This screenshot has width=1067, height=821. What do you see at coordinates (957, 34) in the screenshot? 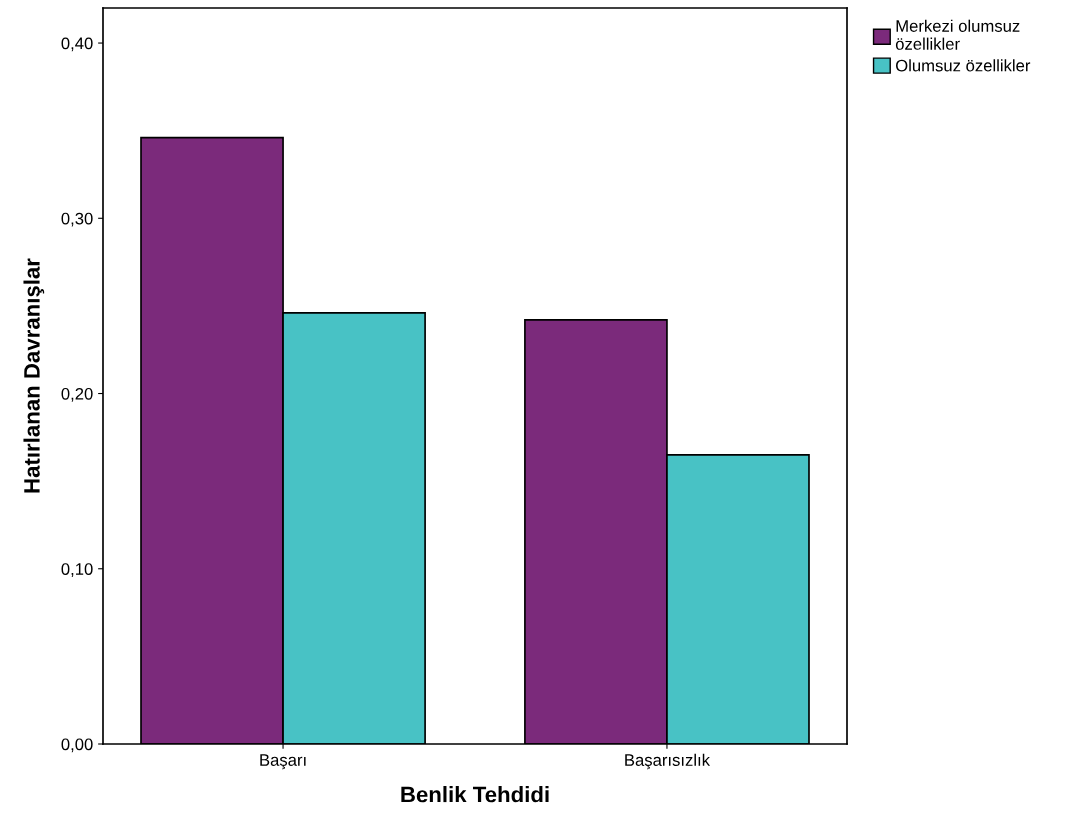
I see `legend-label: Merkezi olumsuz özellikler` at bounding box center [957, 34].